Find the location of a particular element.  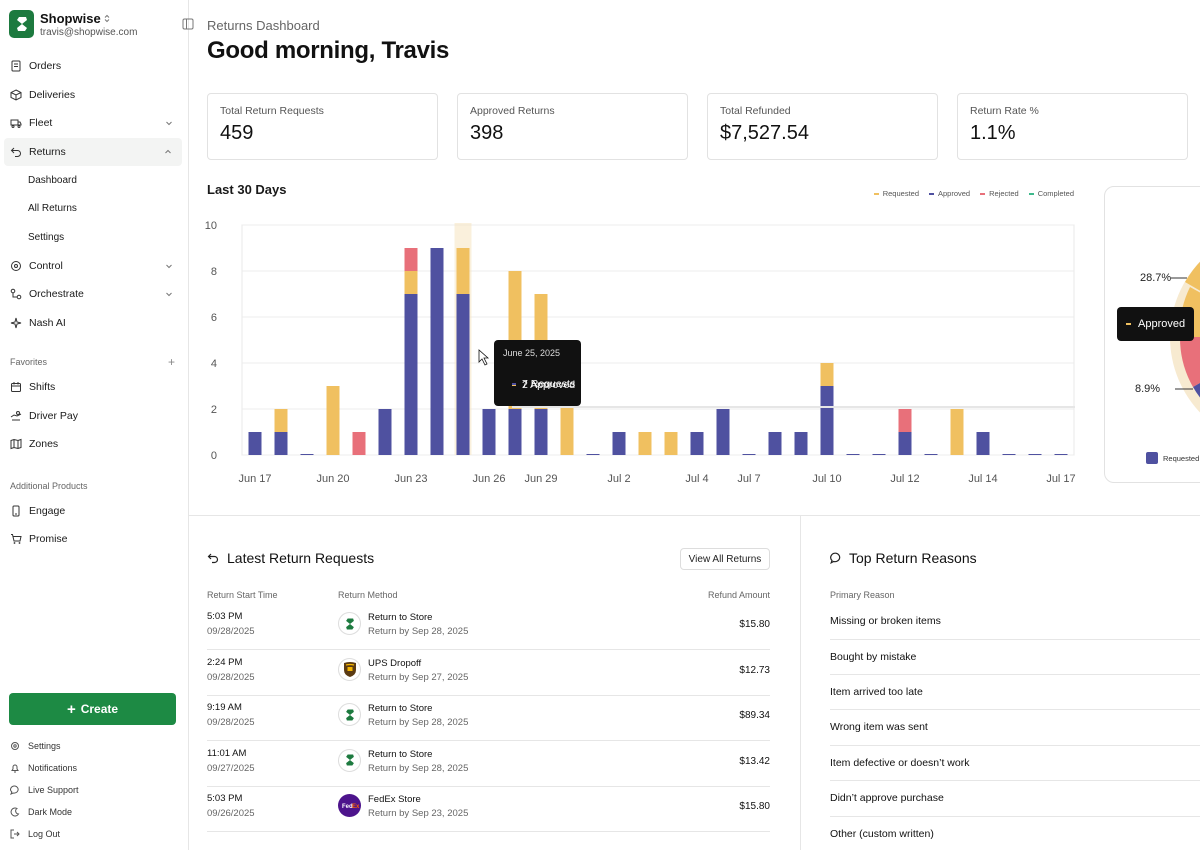

sidebar-item-promise: Promise is located at coordinates (91, 539).